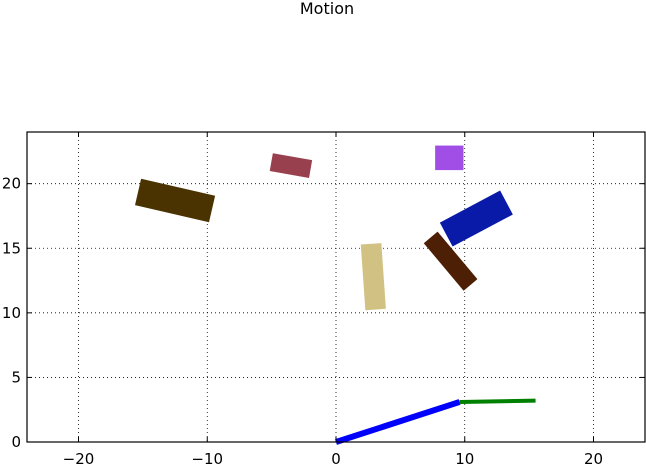 The image size is (646, 466). What do you see at coordinates (327, 9) in the screenshot?
I see `chart-title: Motion` at bounding box center [327, 9].